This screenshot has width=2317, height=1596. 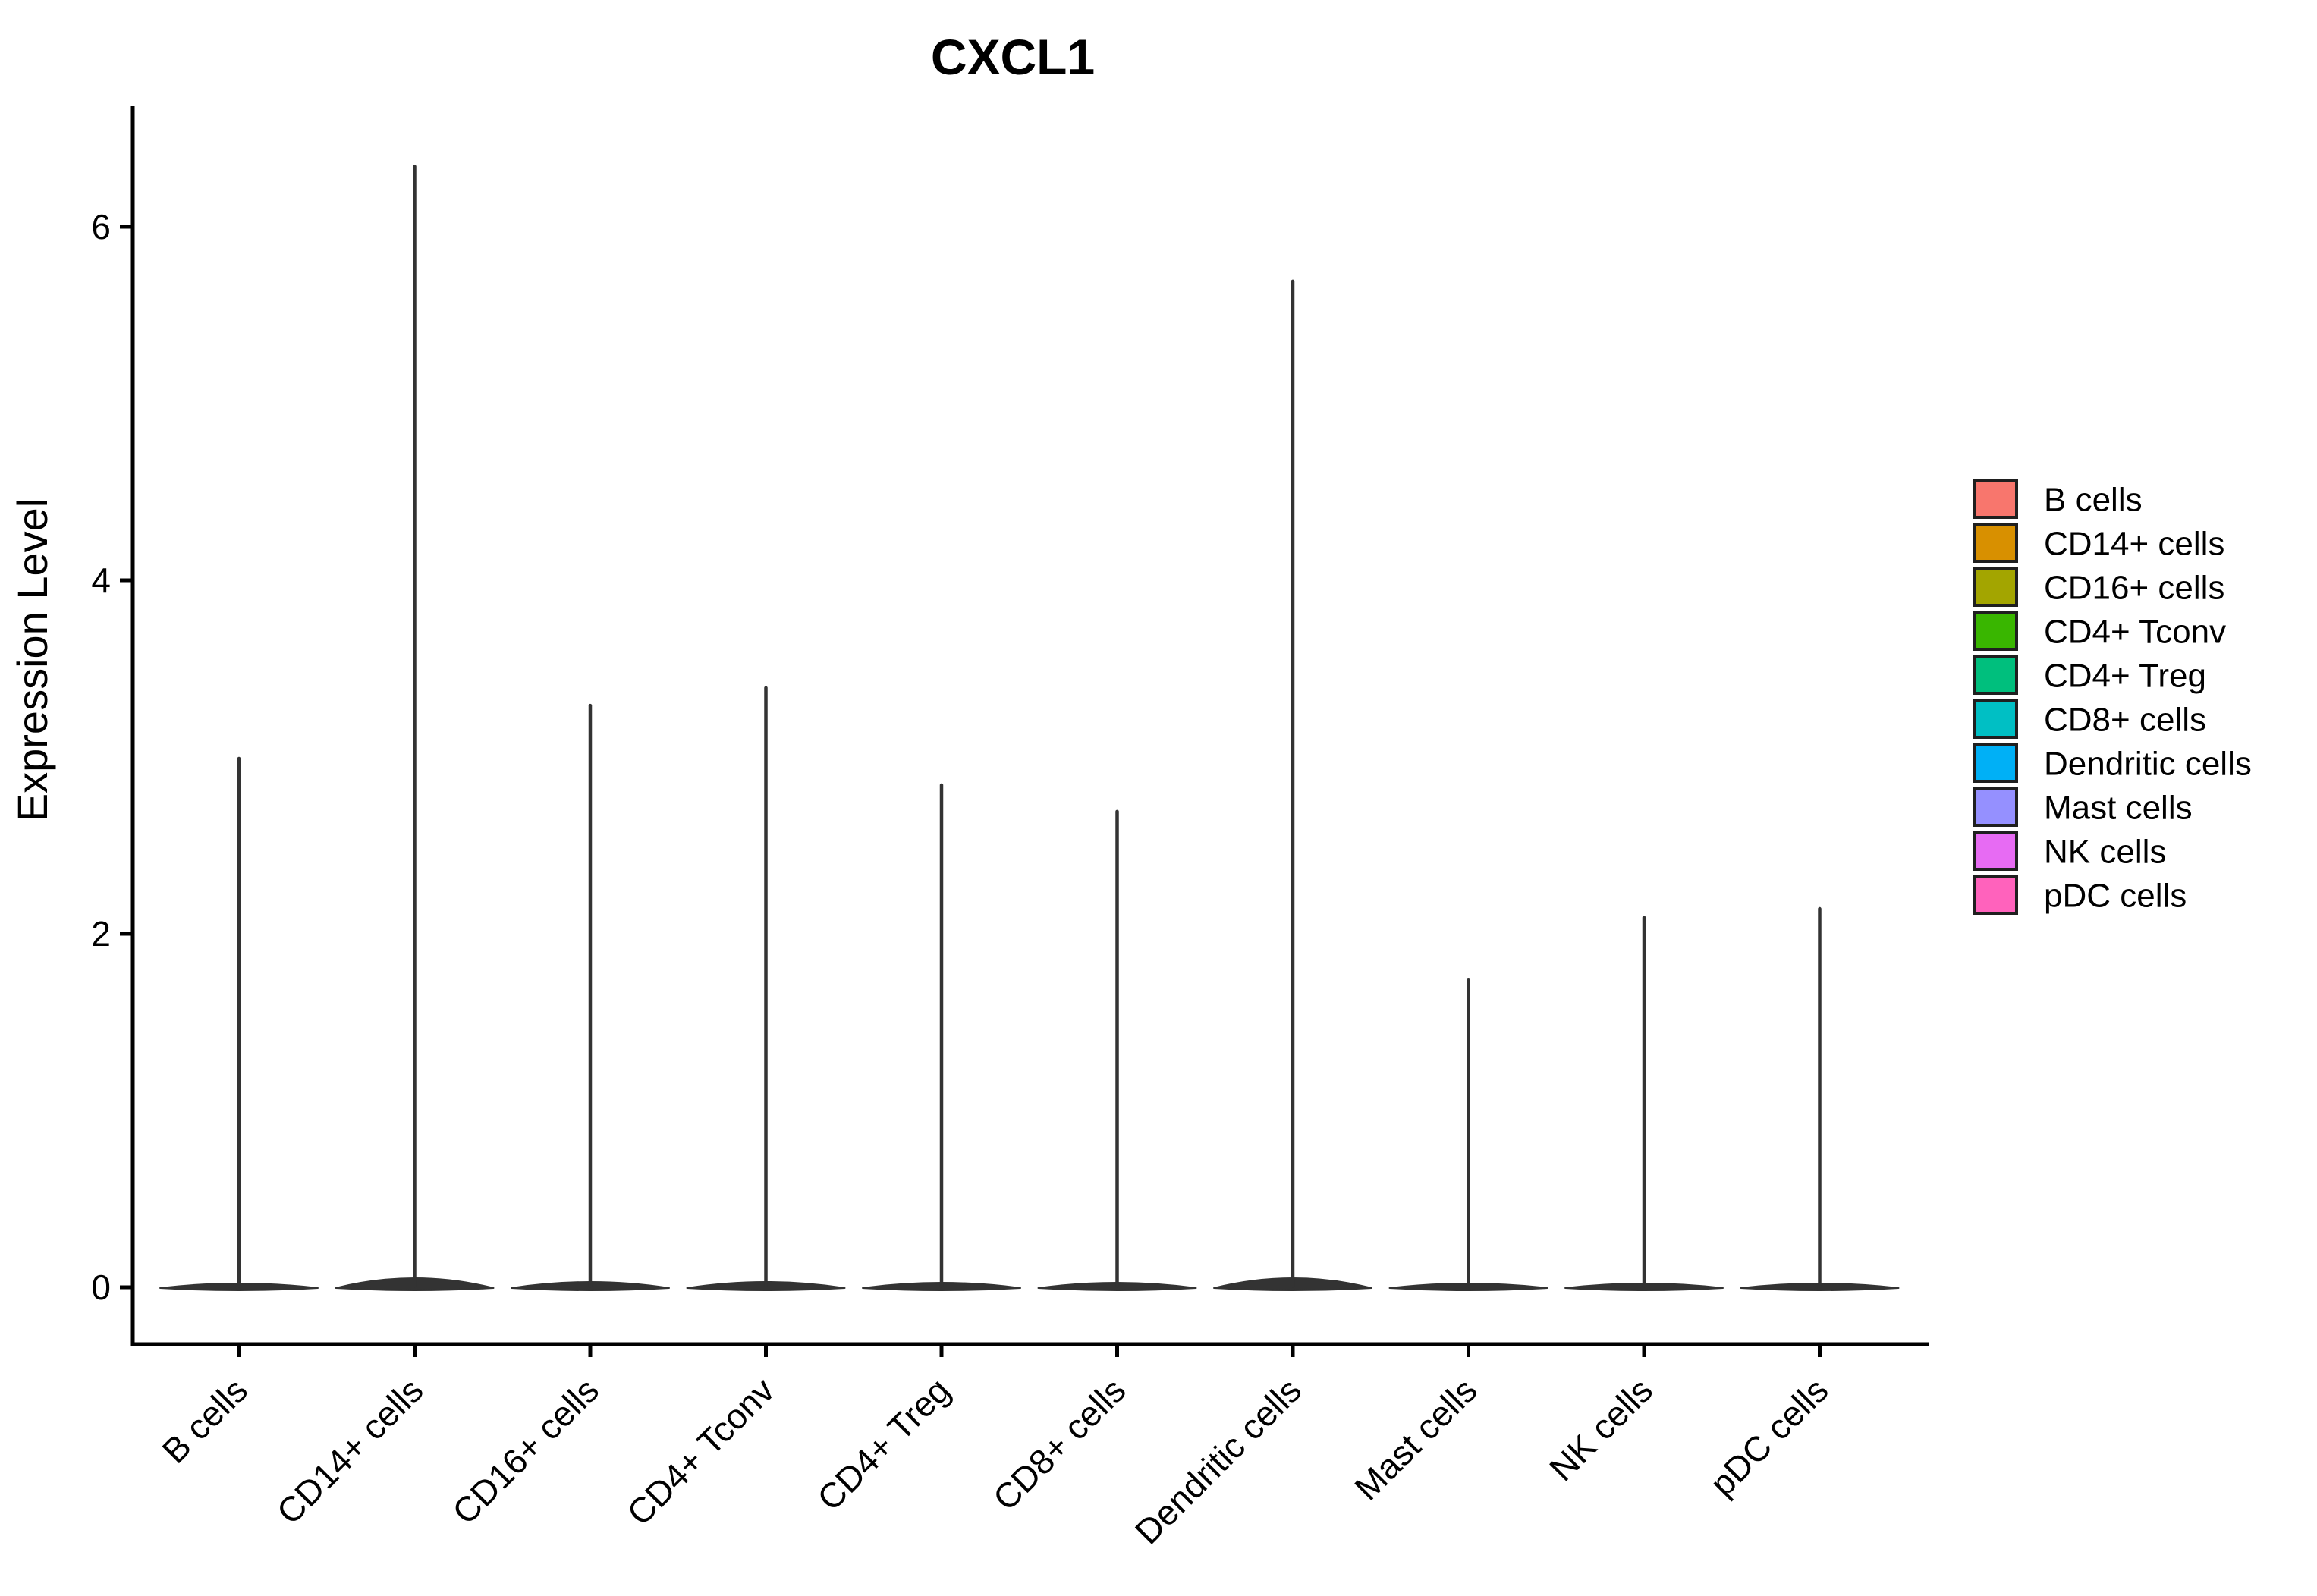 What do you see at coordinates (101, 227) in the screenshot?
I see `y-tick-label: 6` at bounding box center [101, 227].